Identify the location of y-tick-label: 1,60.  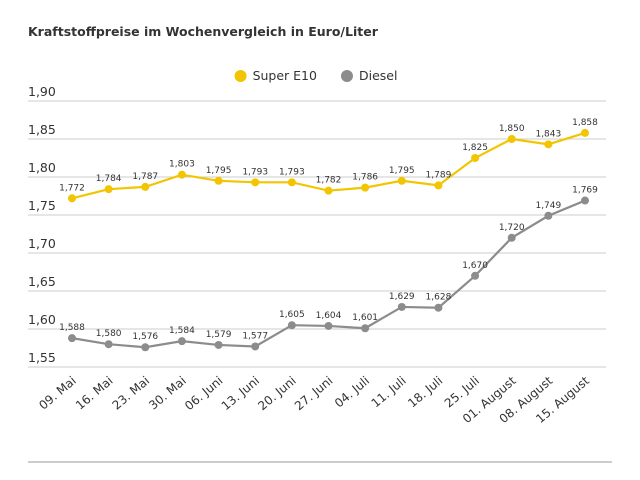
(42, 319).